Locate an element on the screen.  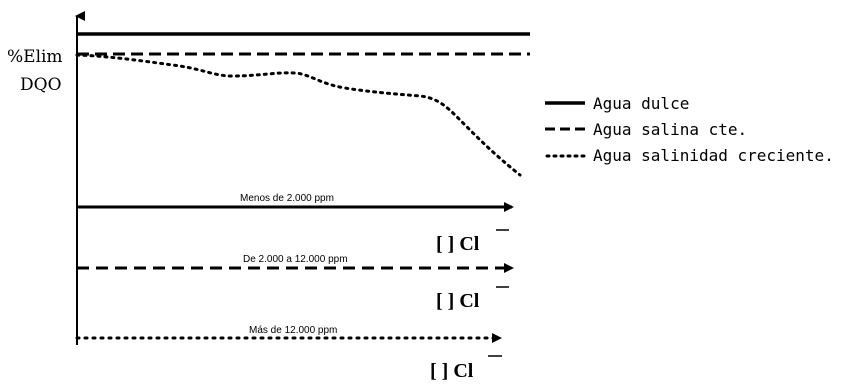
legend-label-agua-dulce: Agua dulce is located at coordinates (641, 103).